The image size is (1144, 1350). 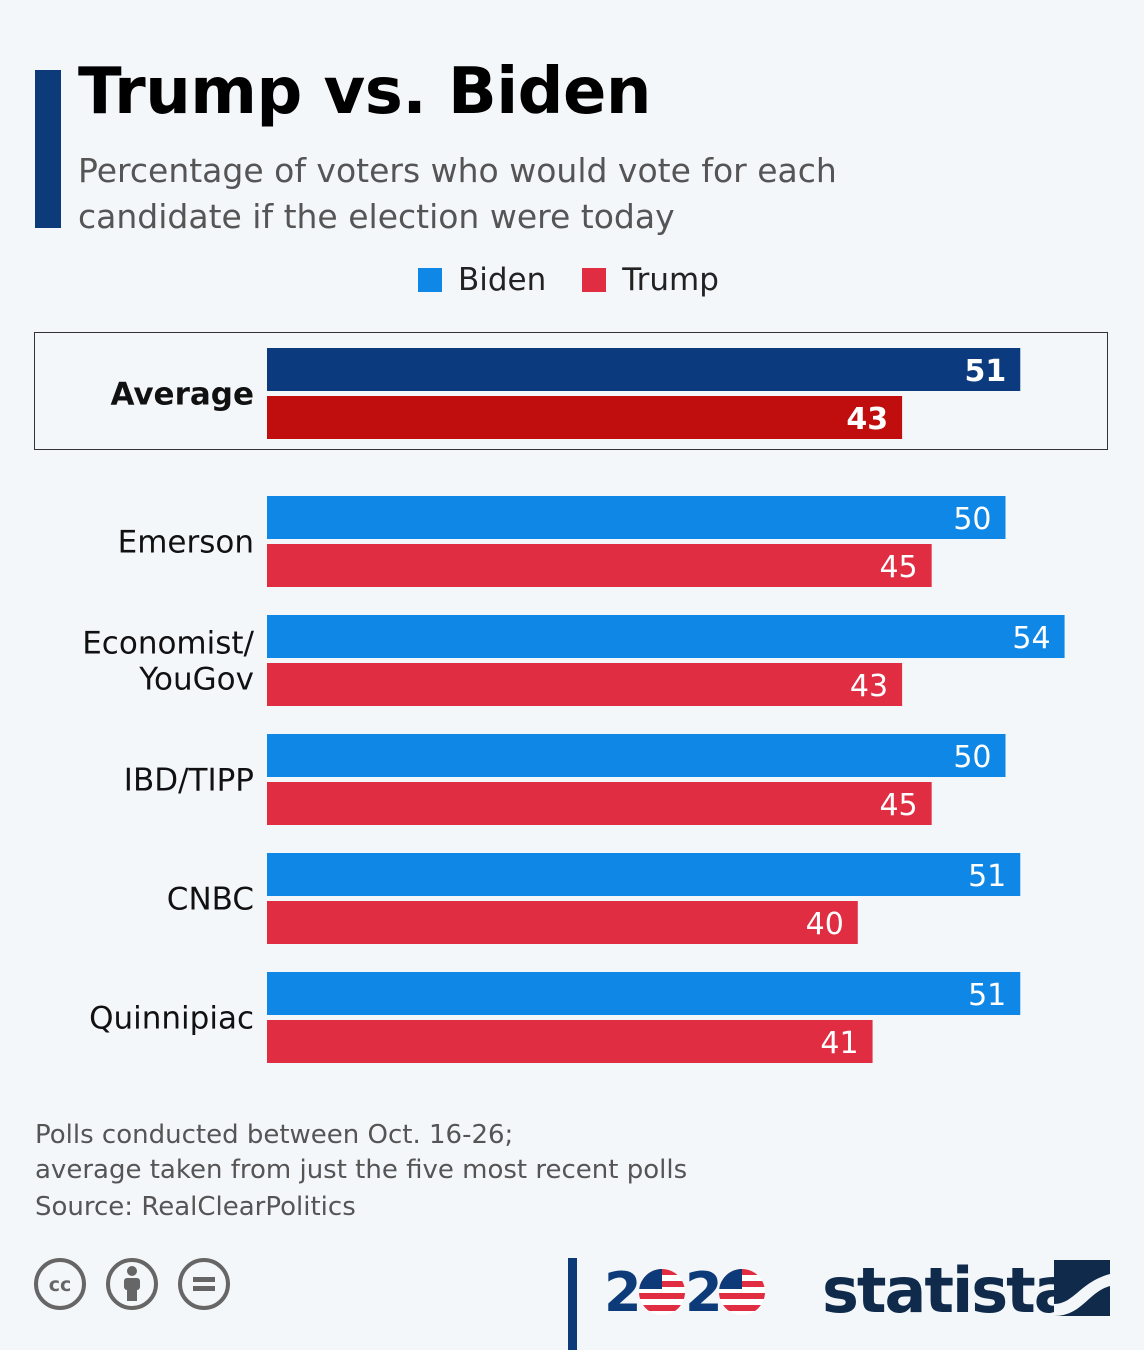 I want to click on value-label-biden-emerson: 50, so click(x=972, y=519).